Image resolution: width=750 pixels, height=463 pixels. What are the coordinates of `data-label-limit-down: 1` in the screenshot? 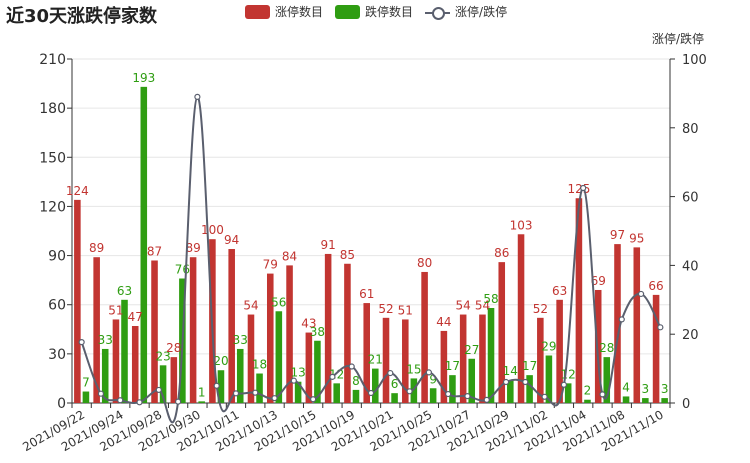 It's located at (202, 392).